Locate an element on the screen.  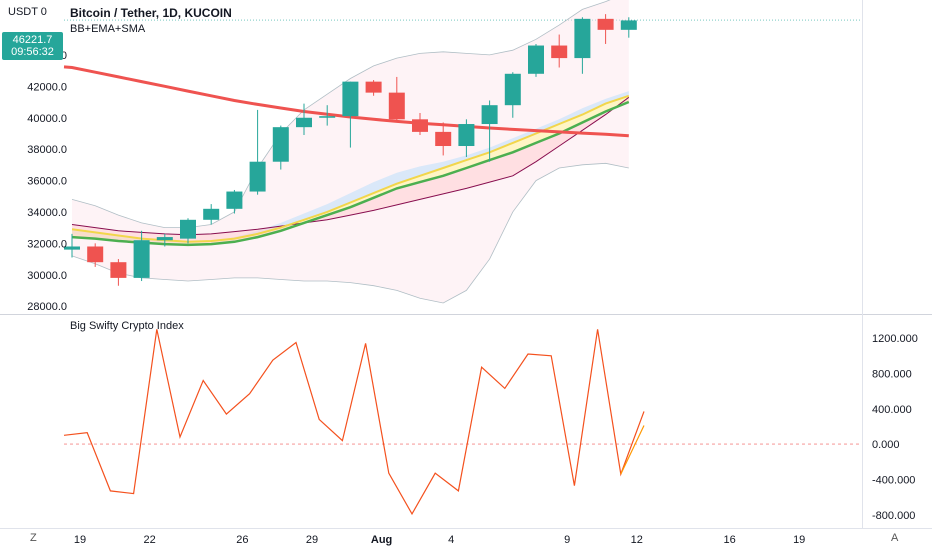
time-tick-label: 26 is located at coordinates (242, 540).